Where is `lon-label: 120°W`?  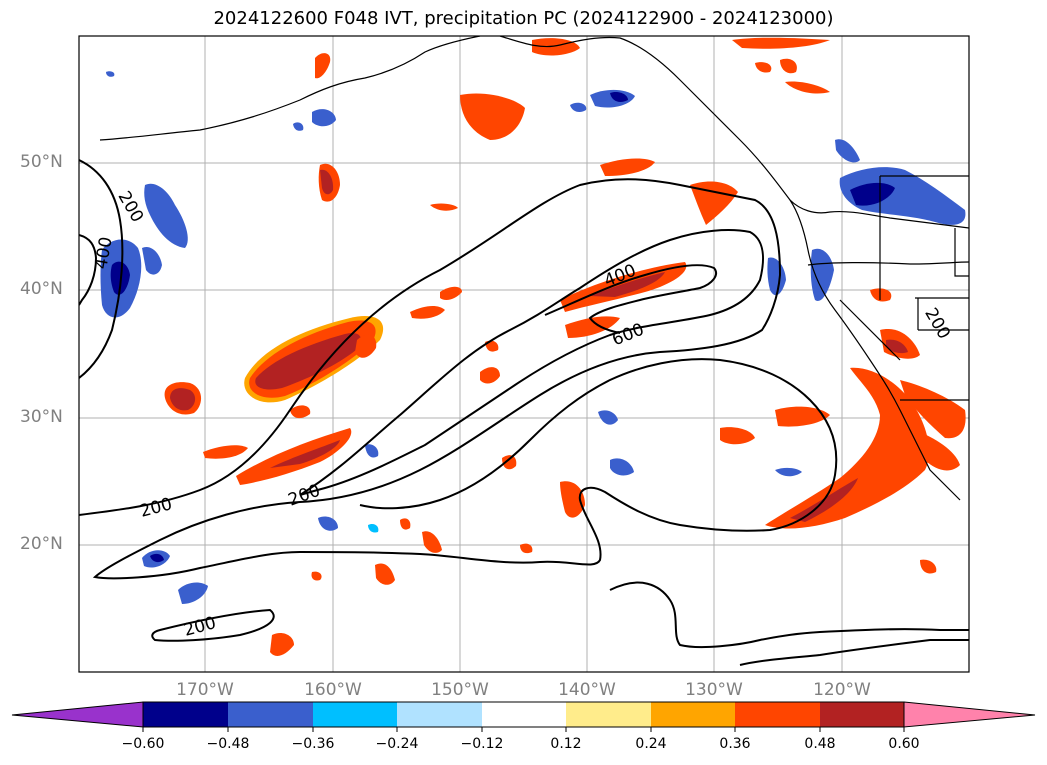 lon-label: 120°W is located at coordinates (842, 690).